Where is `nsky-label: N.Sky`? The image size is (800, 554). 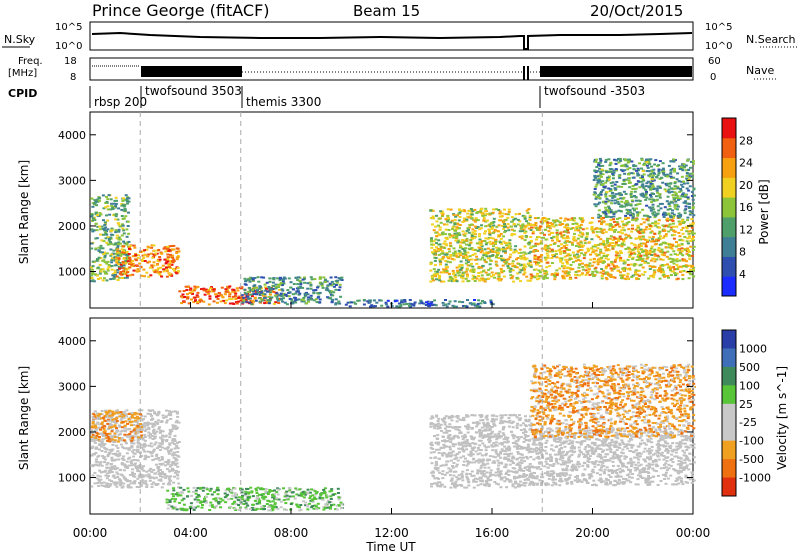 nsky-label: N.Sky is located at coordinates (20, 39).